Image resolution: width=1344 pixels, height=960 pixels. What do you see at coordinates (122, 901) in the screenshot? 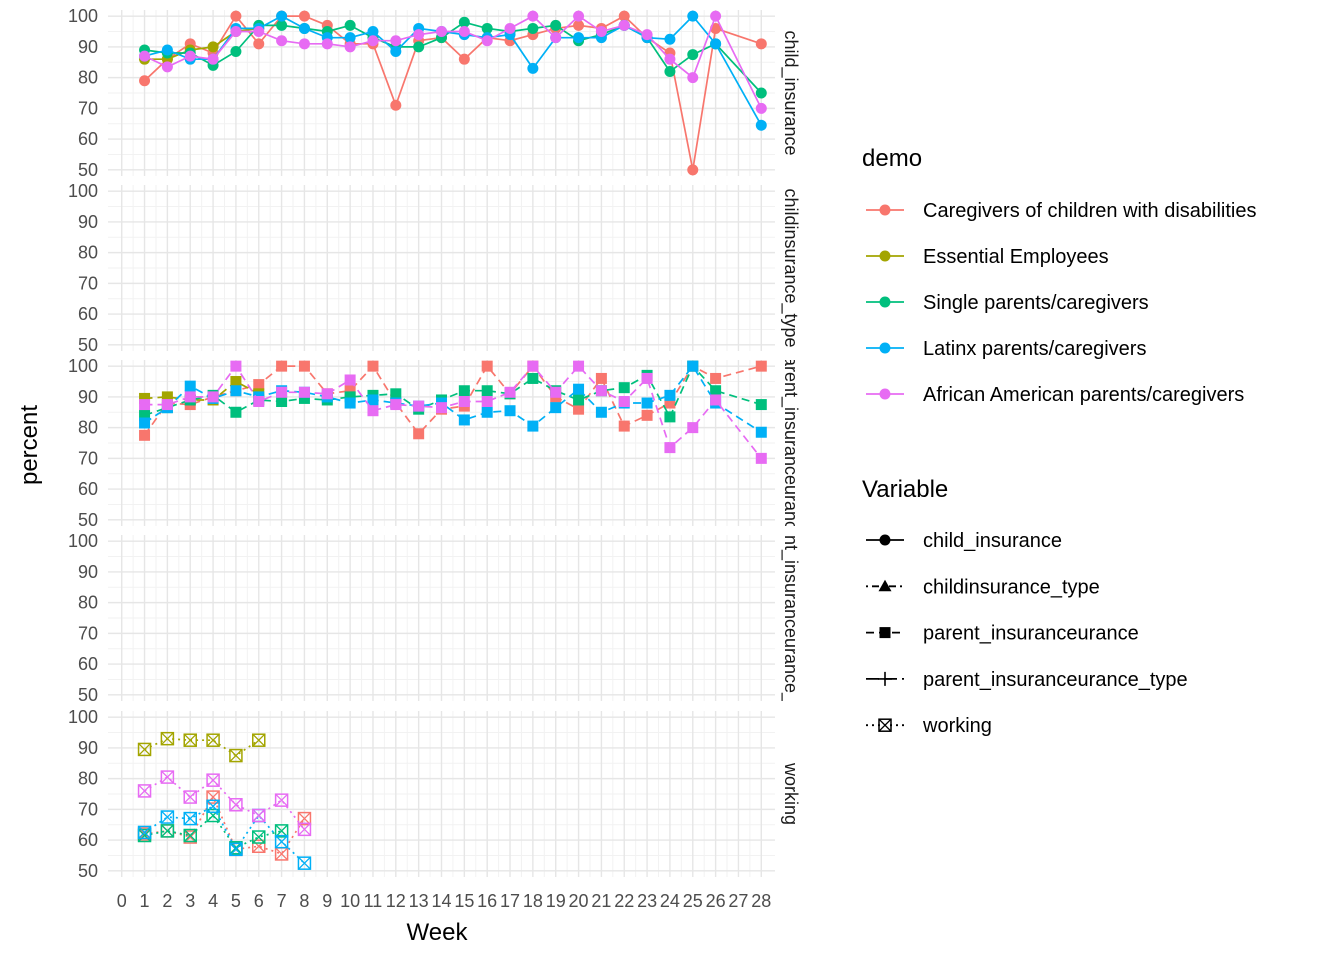
I see `x-tick-label: 0` at bounding box center [122, 901].